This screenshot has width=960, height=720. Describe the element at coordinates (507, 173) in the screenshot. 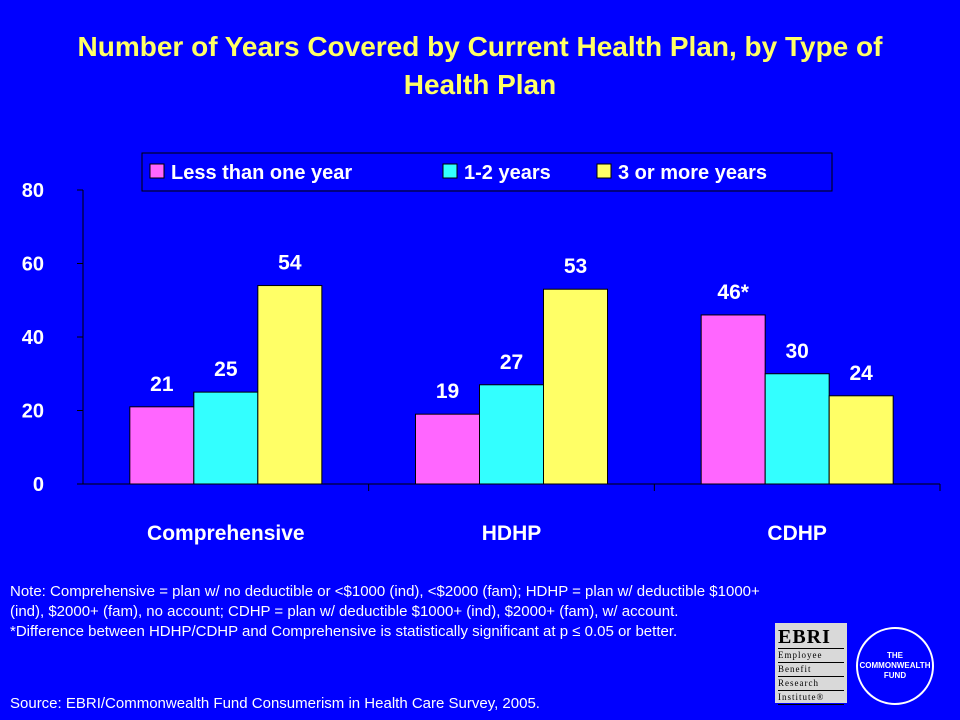

I see `legend-label: 1-2 years` at that location.